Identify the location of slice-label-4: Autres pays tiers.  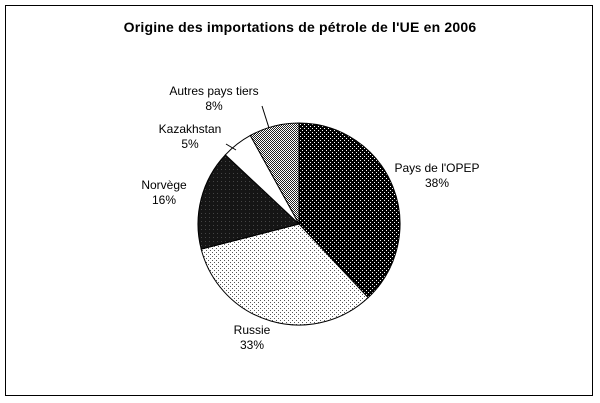
(213, 91).